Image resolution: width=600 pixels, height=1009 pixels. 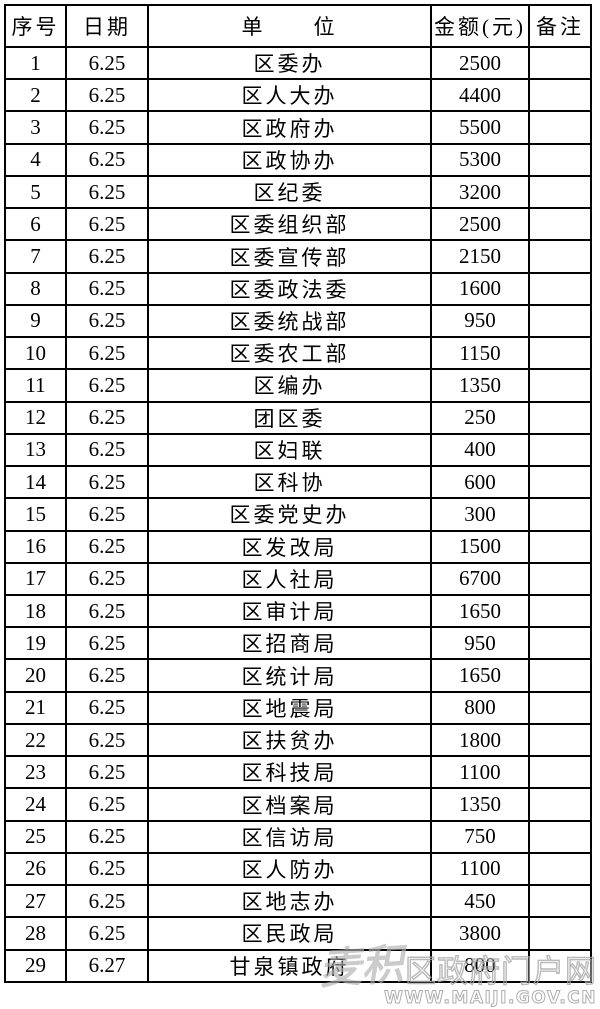 I want to click on col-header-amount: 金额(元), so click(x=480, y=26).